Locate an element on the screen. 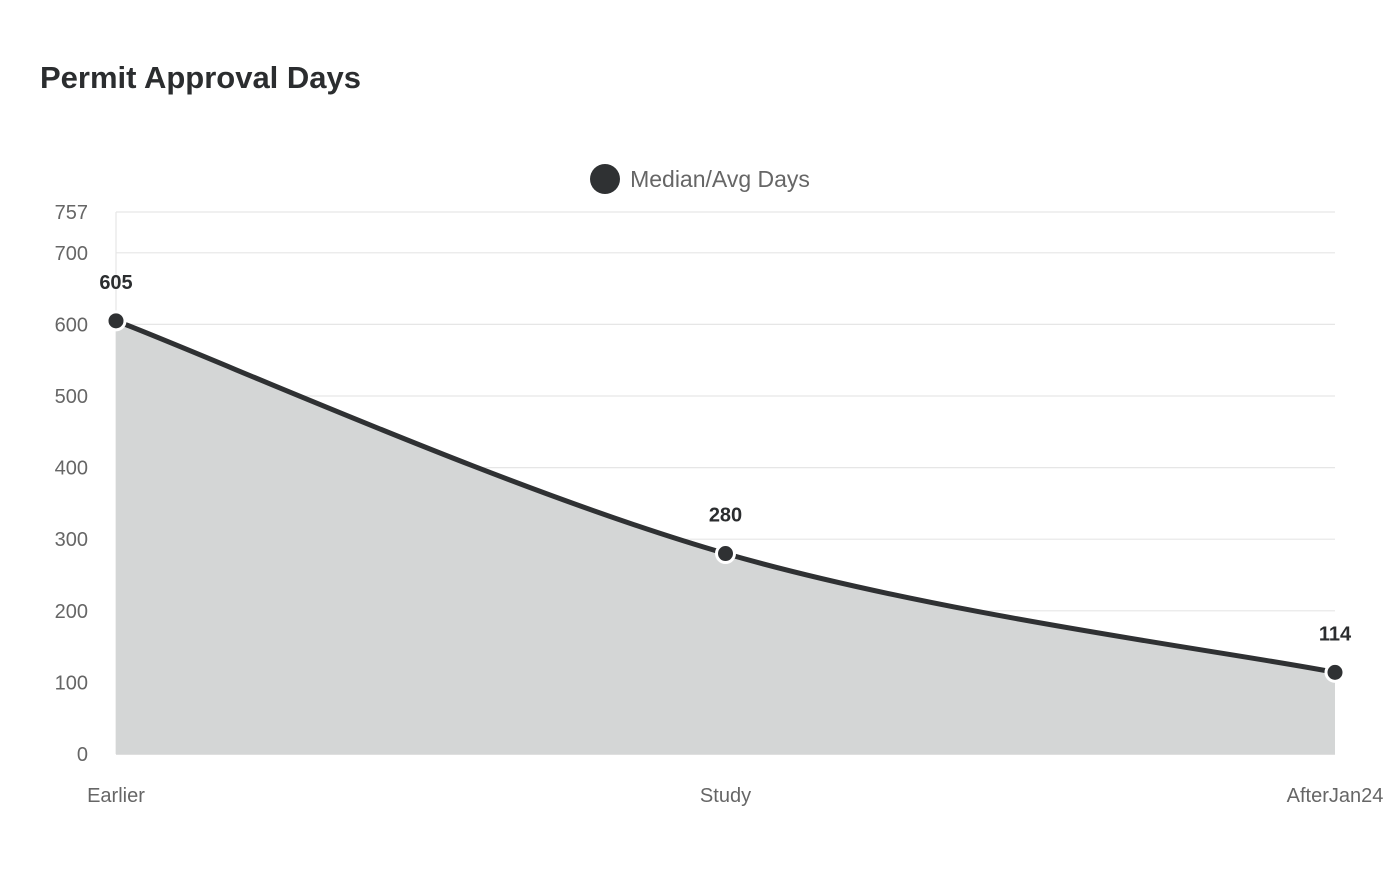 The image size is (1400, 880). y-tick-label: 400 is located at coordinates (71, 469).